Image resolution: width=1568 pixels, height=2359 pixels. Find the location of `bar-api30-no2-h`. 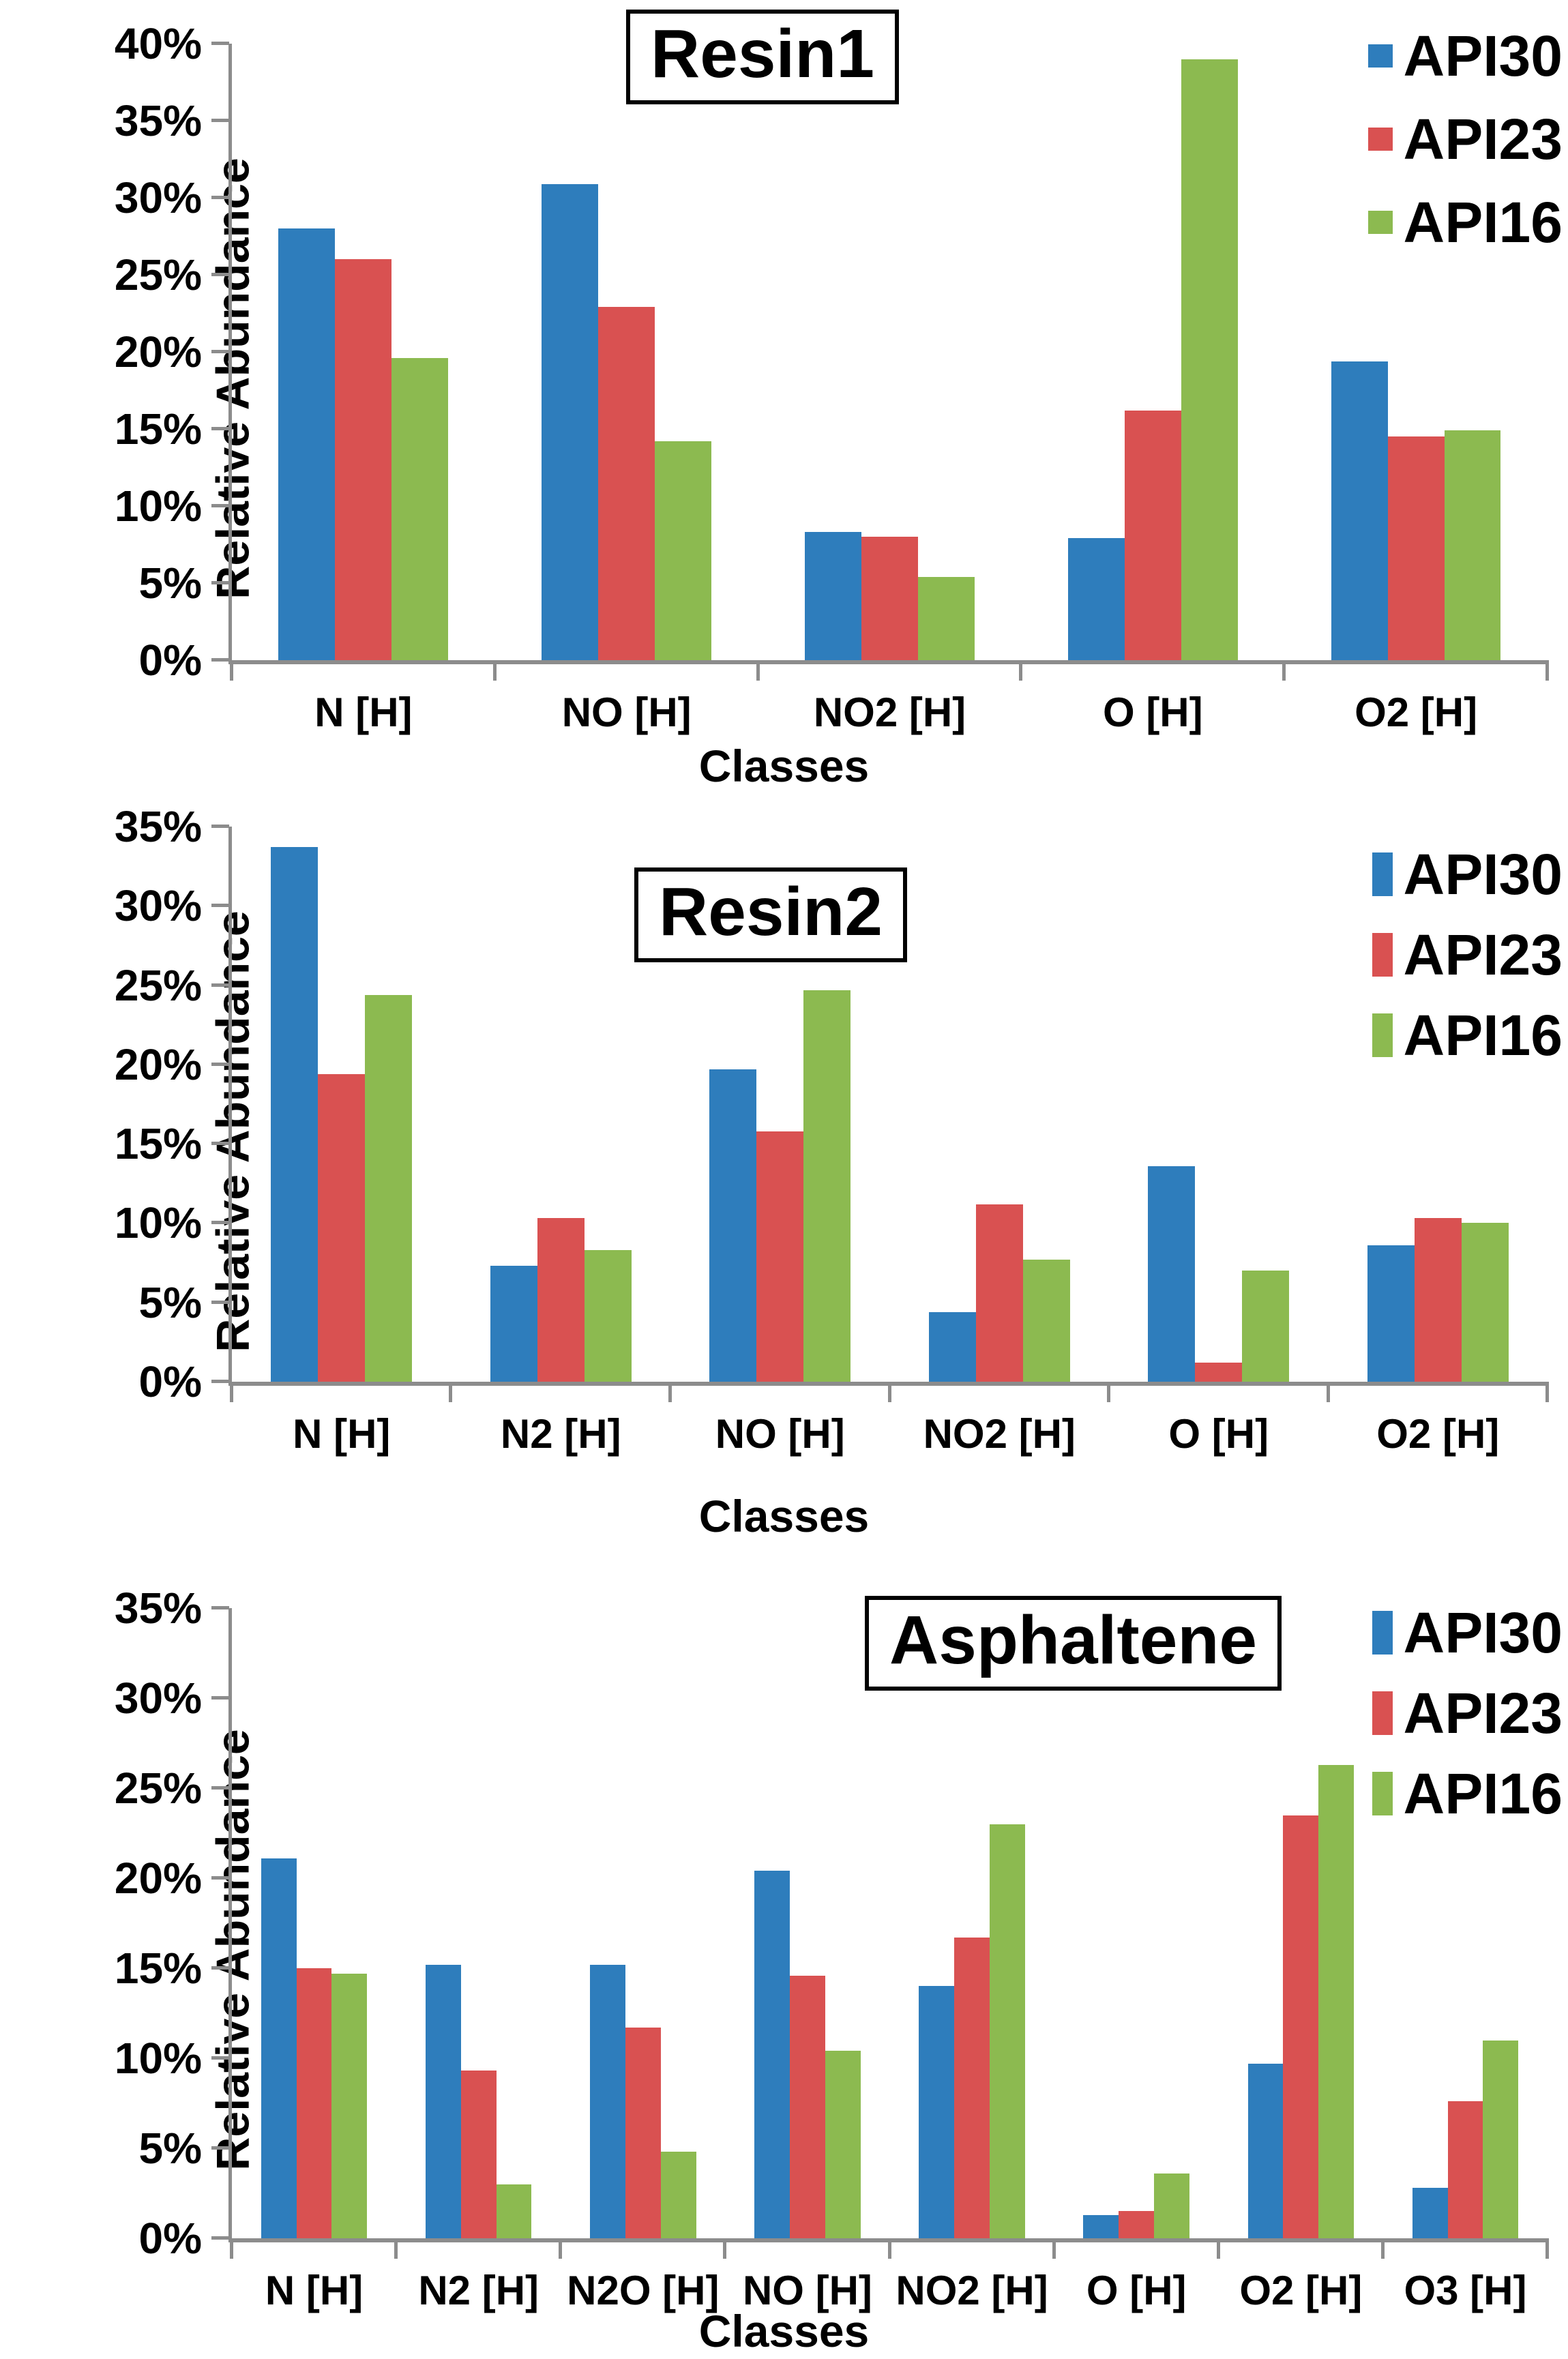

bar-api30-no2-h is located at coordinates (952, 1346).